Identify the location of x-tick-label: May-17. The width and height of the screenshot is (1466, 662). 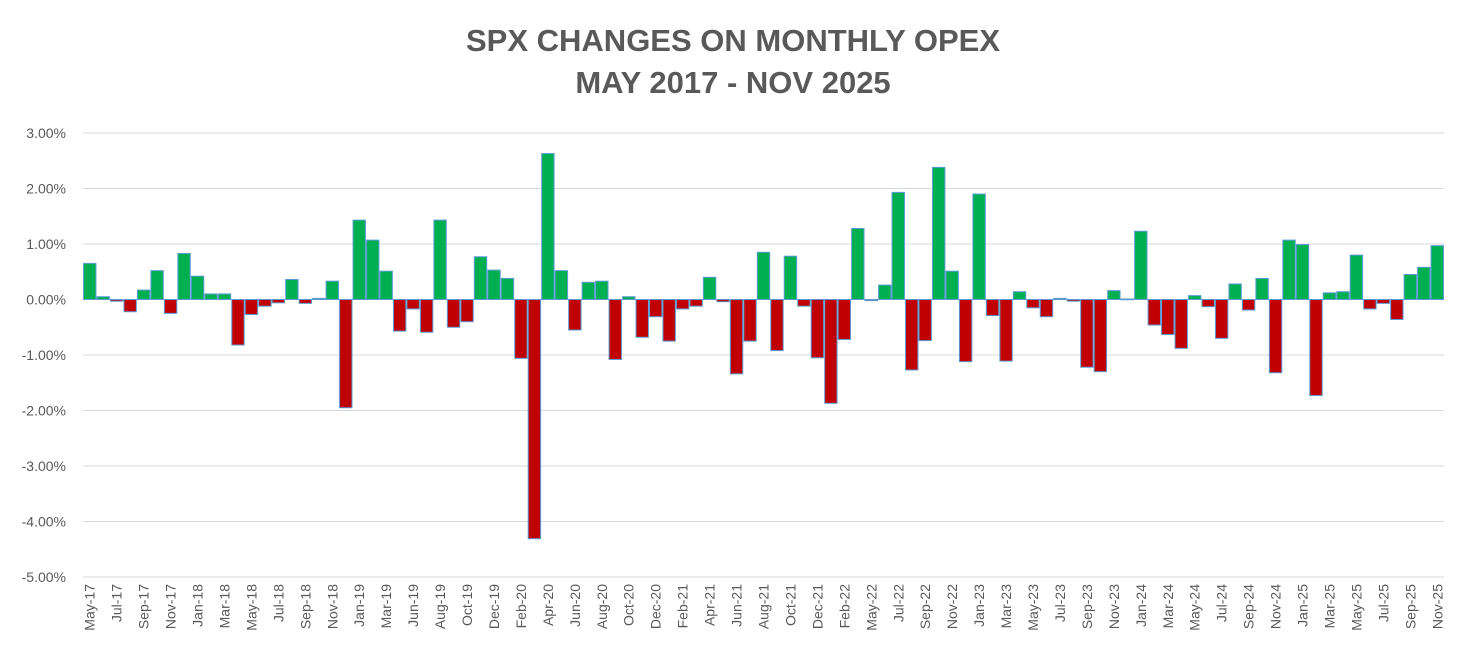
(90, 607).